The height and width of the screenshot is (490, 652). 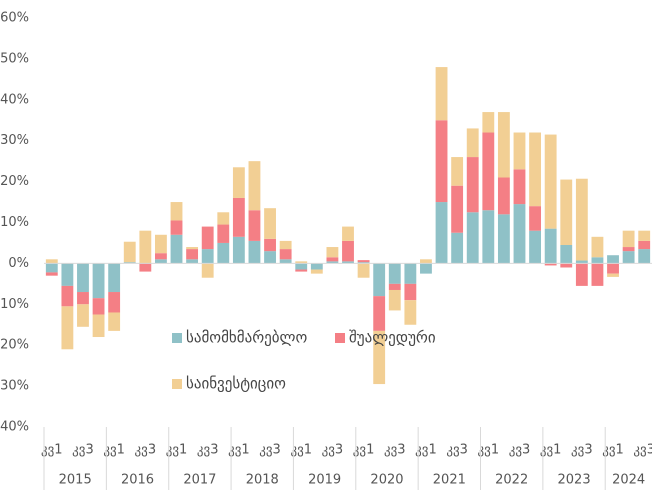 I want to click on y-tick-label: 0%, so click(x=18, y=263).